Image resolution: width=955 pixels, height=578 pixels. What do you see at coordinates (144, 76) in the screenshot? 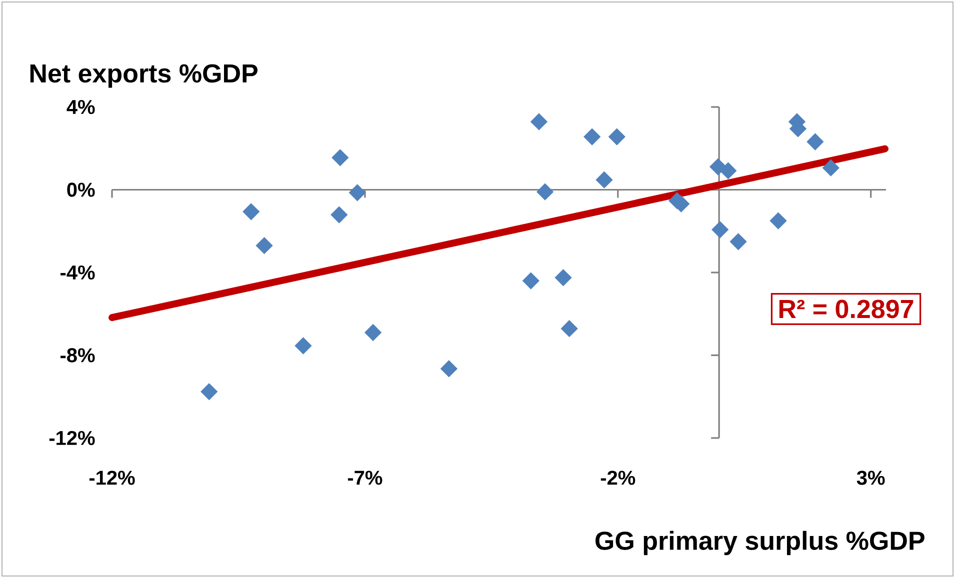
I see `y-axis-title: Net exports %GDP` at bounding box center [144, 76].